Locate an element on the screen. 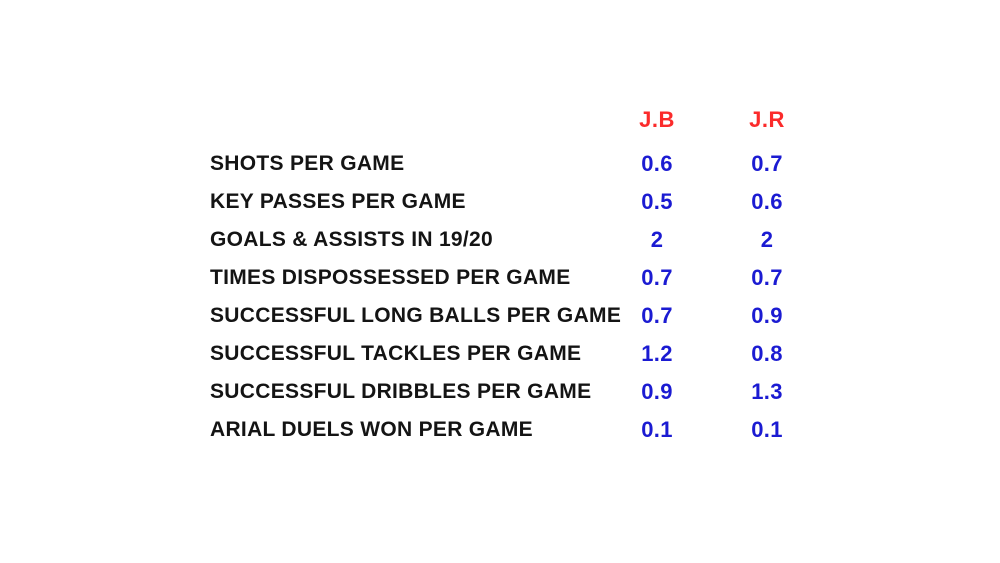 The image size is (1000, 563). header-empty-cell is located at coordinates (406, 128).